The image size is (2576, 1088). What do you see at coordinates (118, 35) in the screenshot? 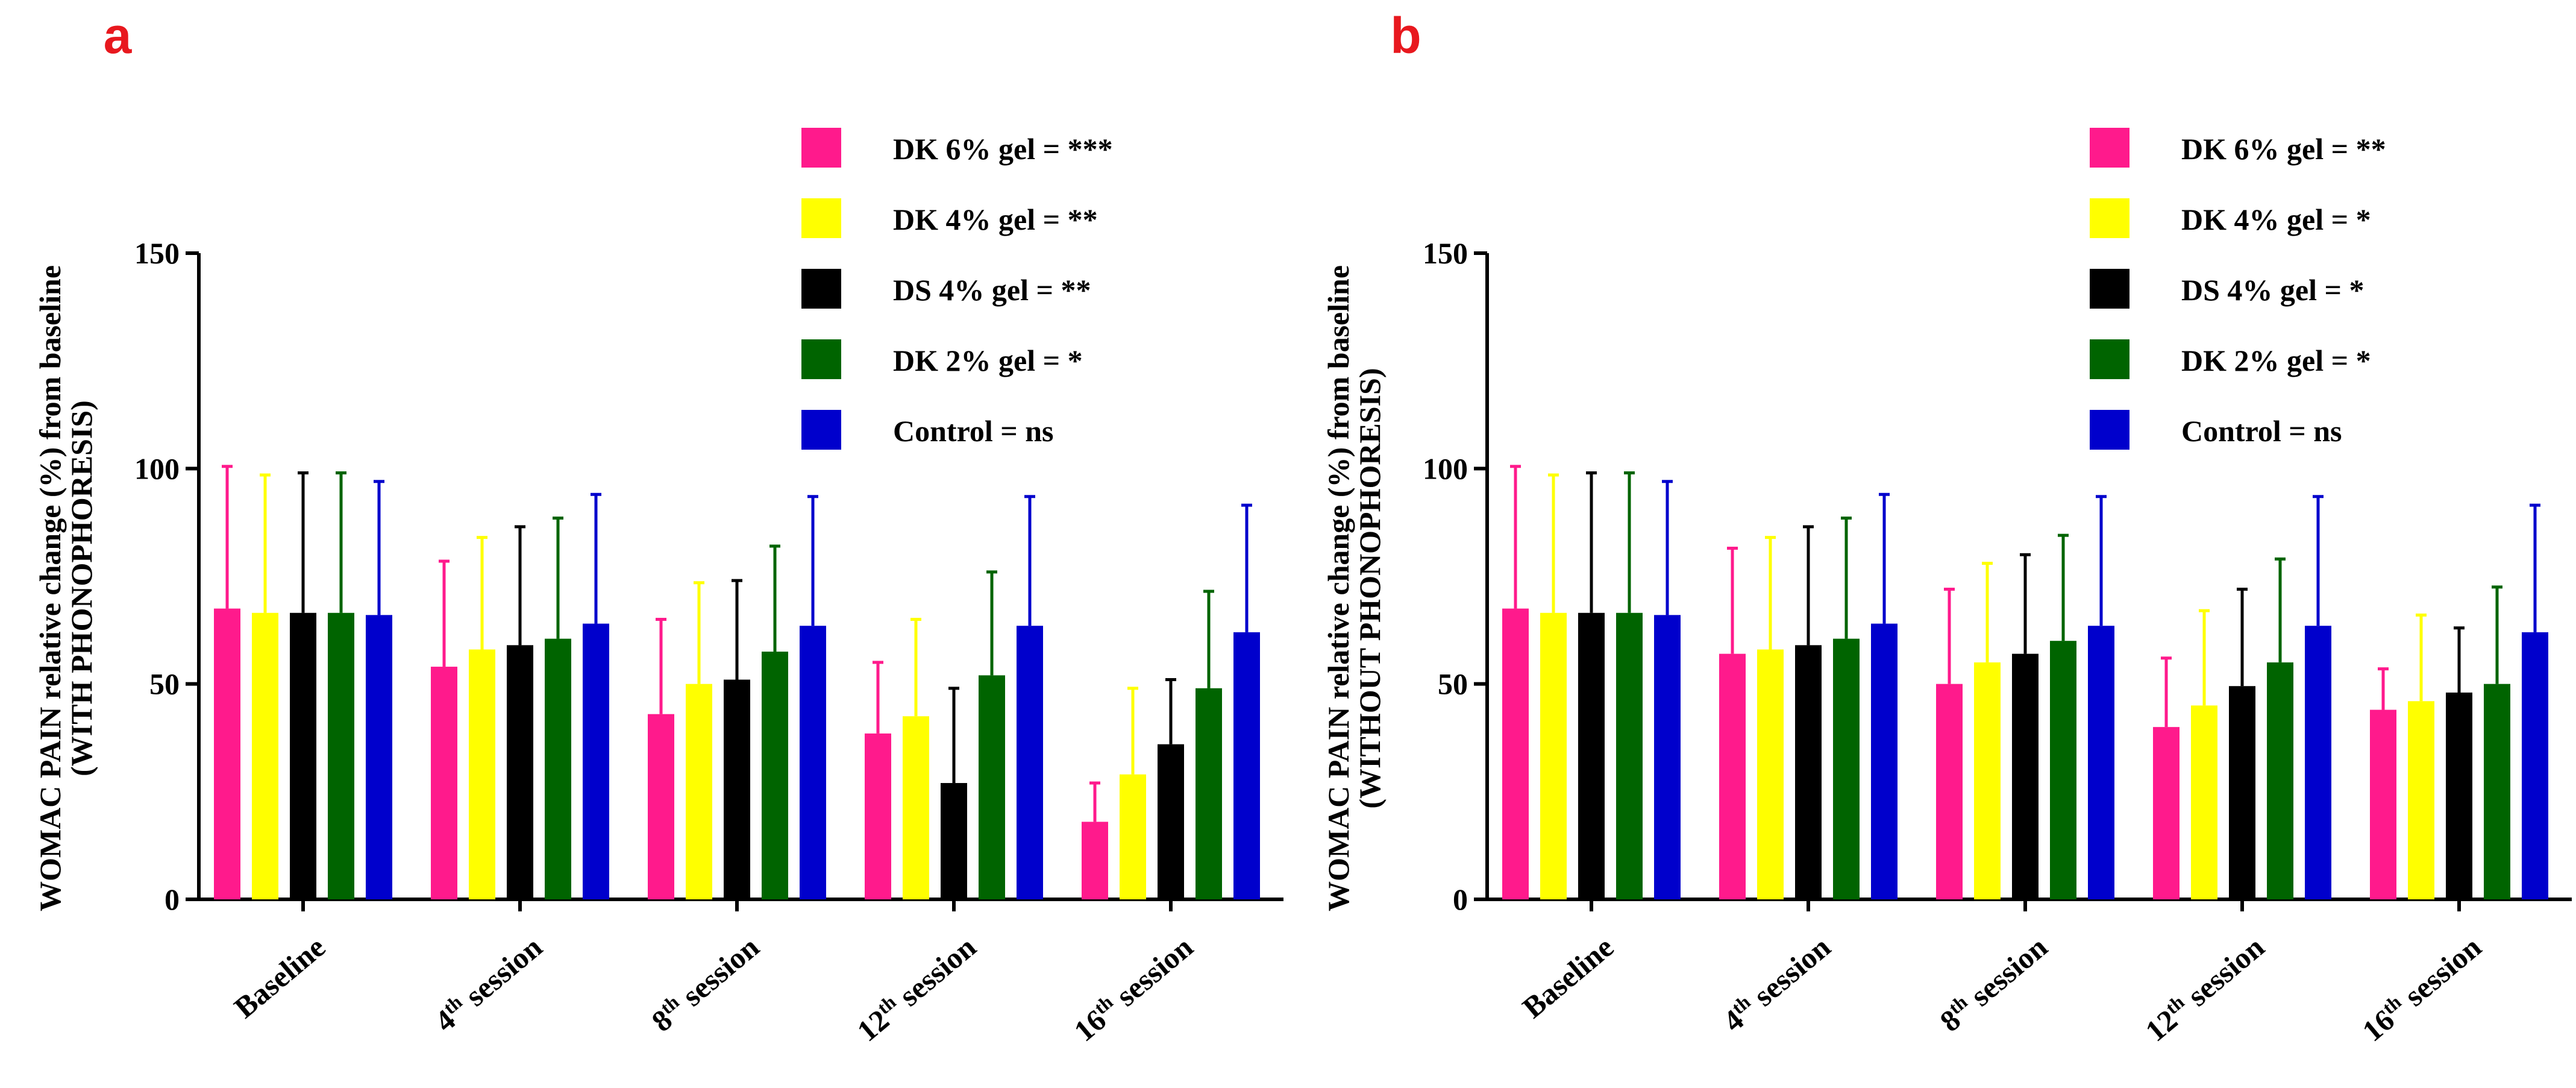
I see `panel-letter: a` at bounding box center [118, 35].